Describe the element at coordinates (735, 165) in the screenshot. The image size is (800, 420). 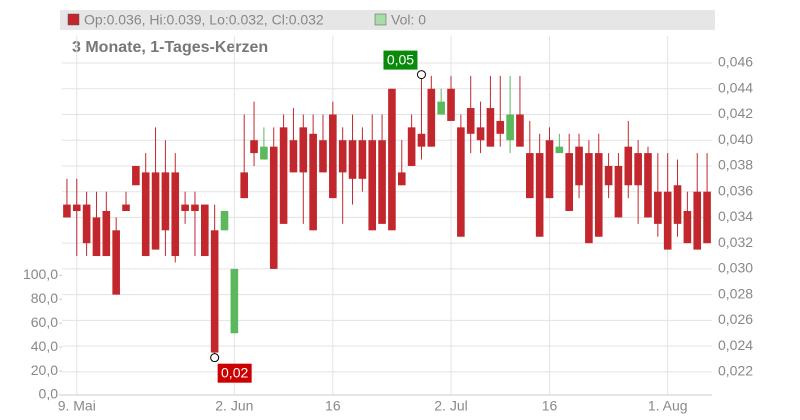
I see `y-tick-label: 0,038` at that location.